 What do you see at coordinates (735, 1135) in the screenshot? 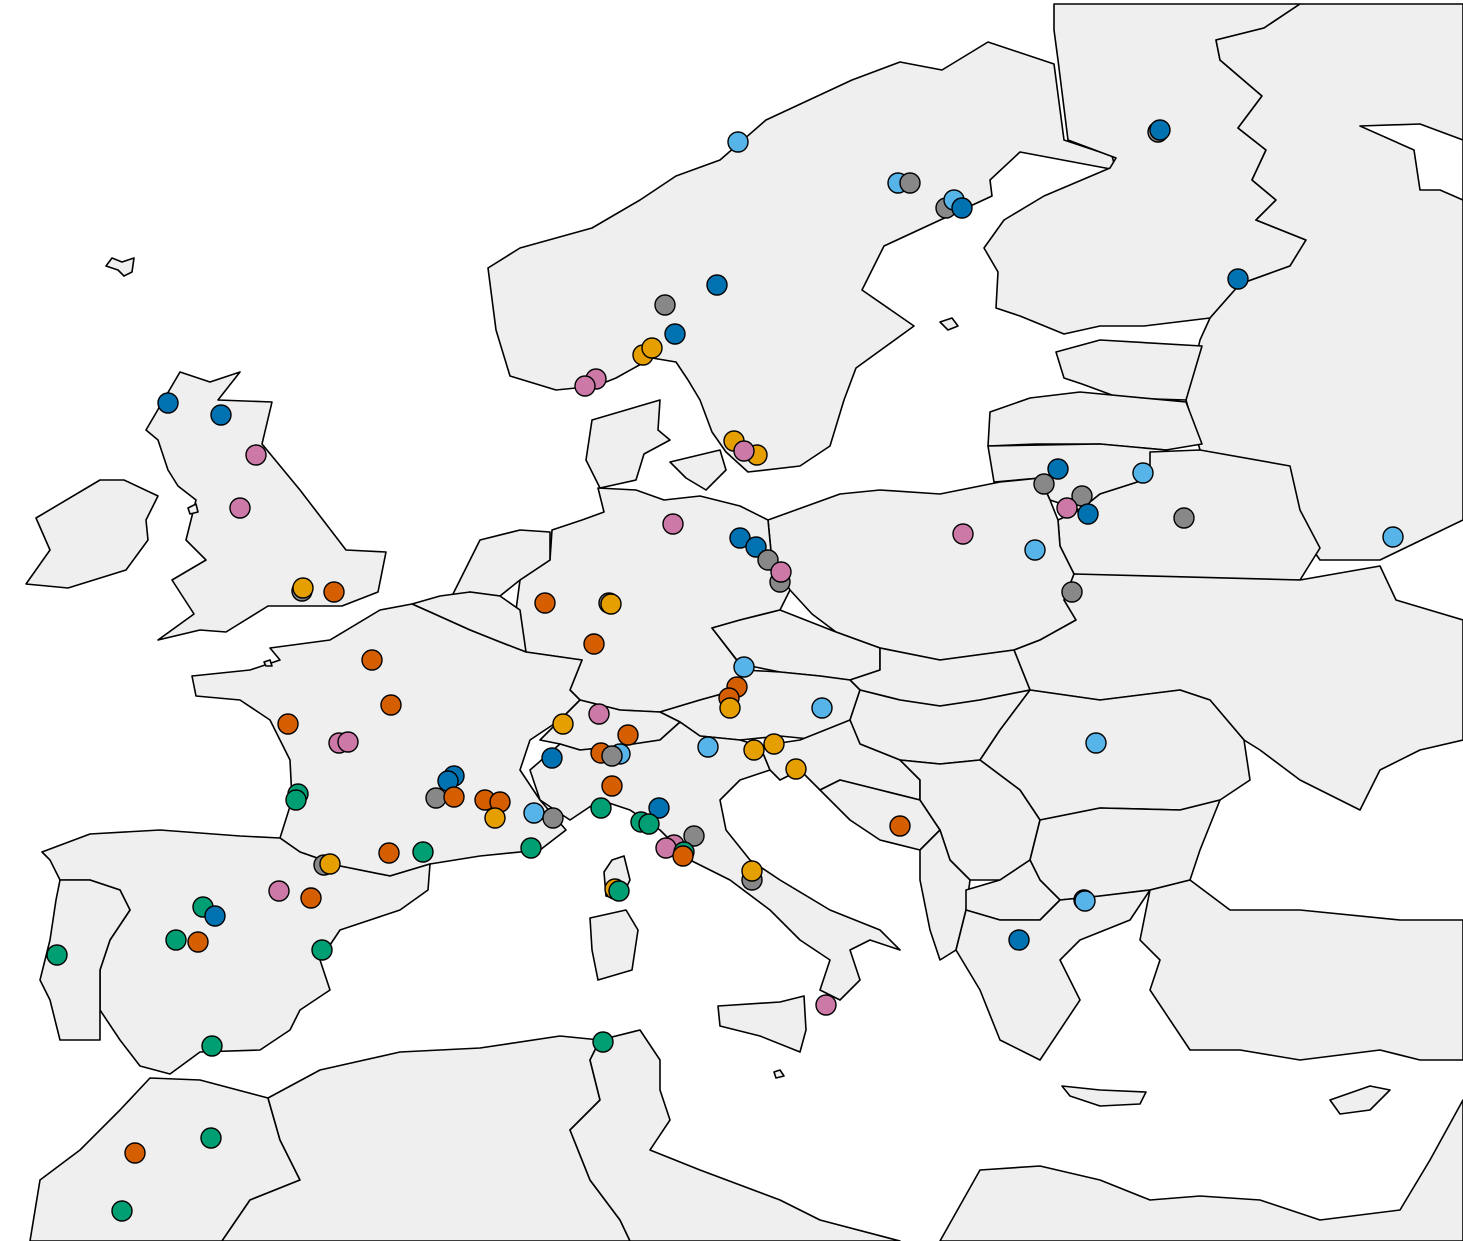
I see `tunisia-libya` at bounding box center [735, 1135].